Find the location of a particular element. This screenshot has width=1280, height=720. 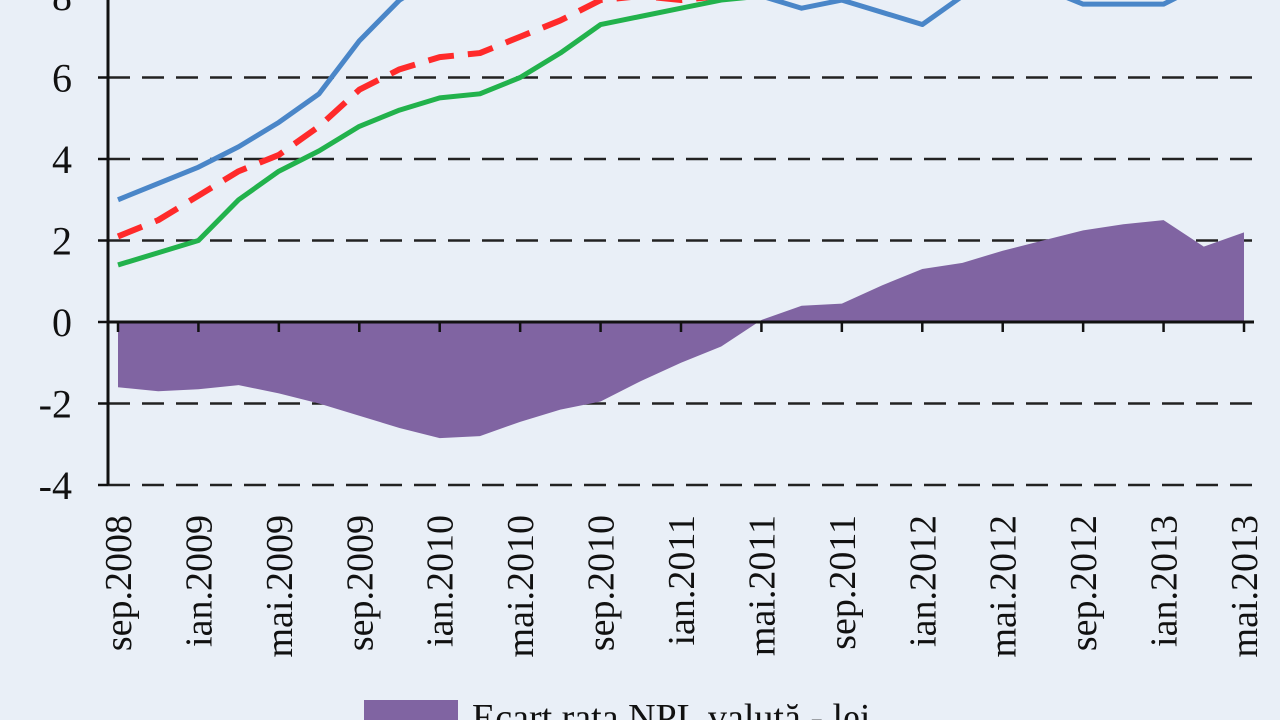

y-tick-label: 8 is located at coordinates (62, 9).